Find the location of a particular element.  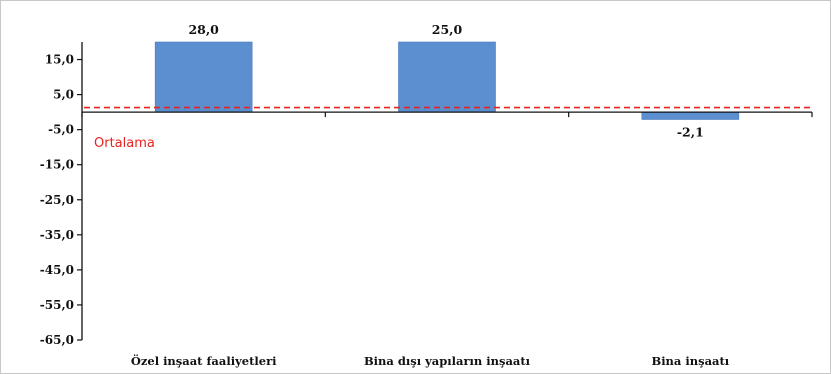

data-label: 28,0 is located at coordinates (203, 29).